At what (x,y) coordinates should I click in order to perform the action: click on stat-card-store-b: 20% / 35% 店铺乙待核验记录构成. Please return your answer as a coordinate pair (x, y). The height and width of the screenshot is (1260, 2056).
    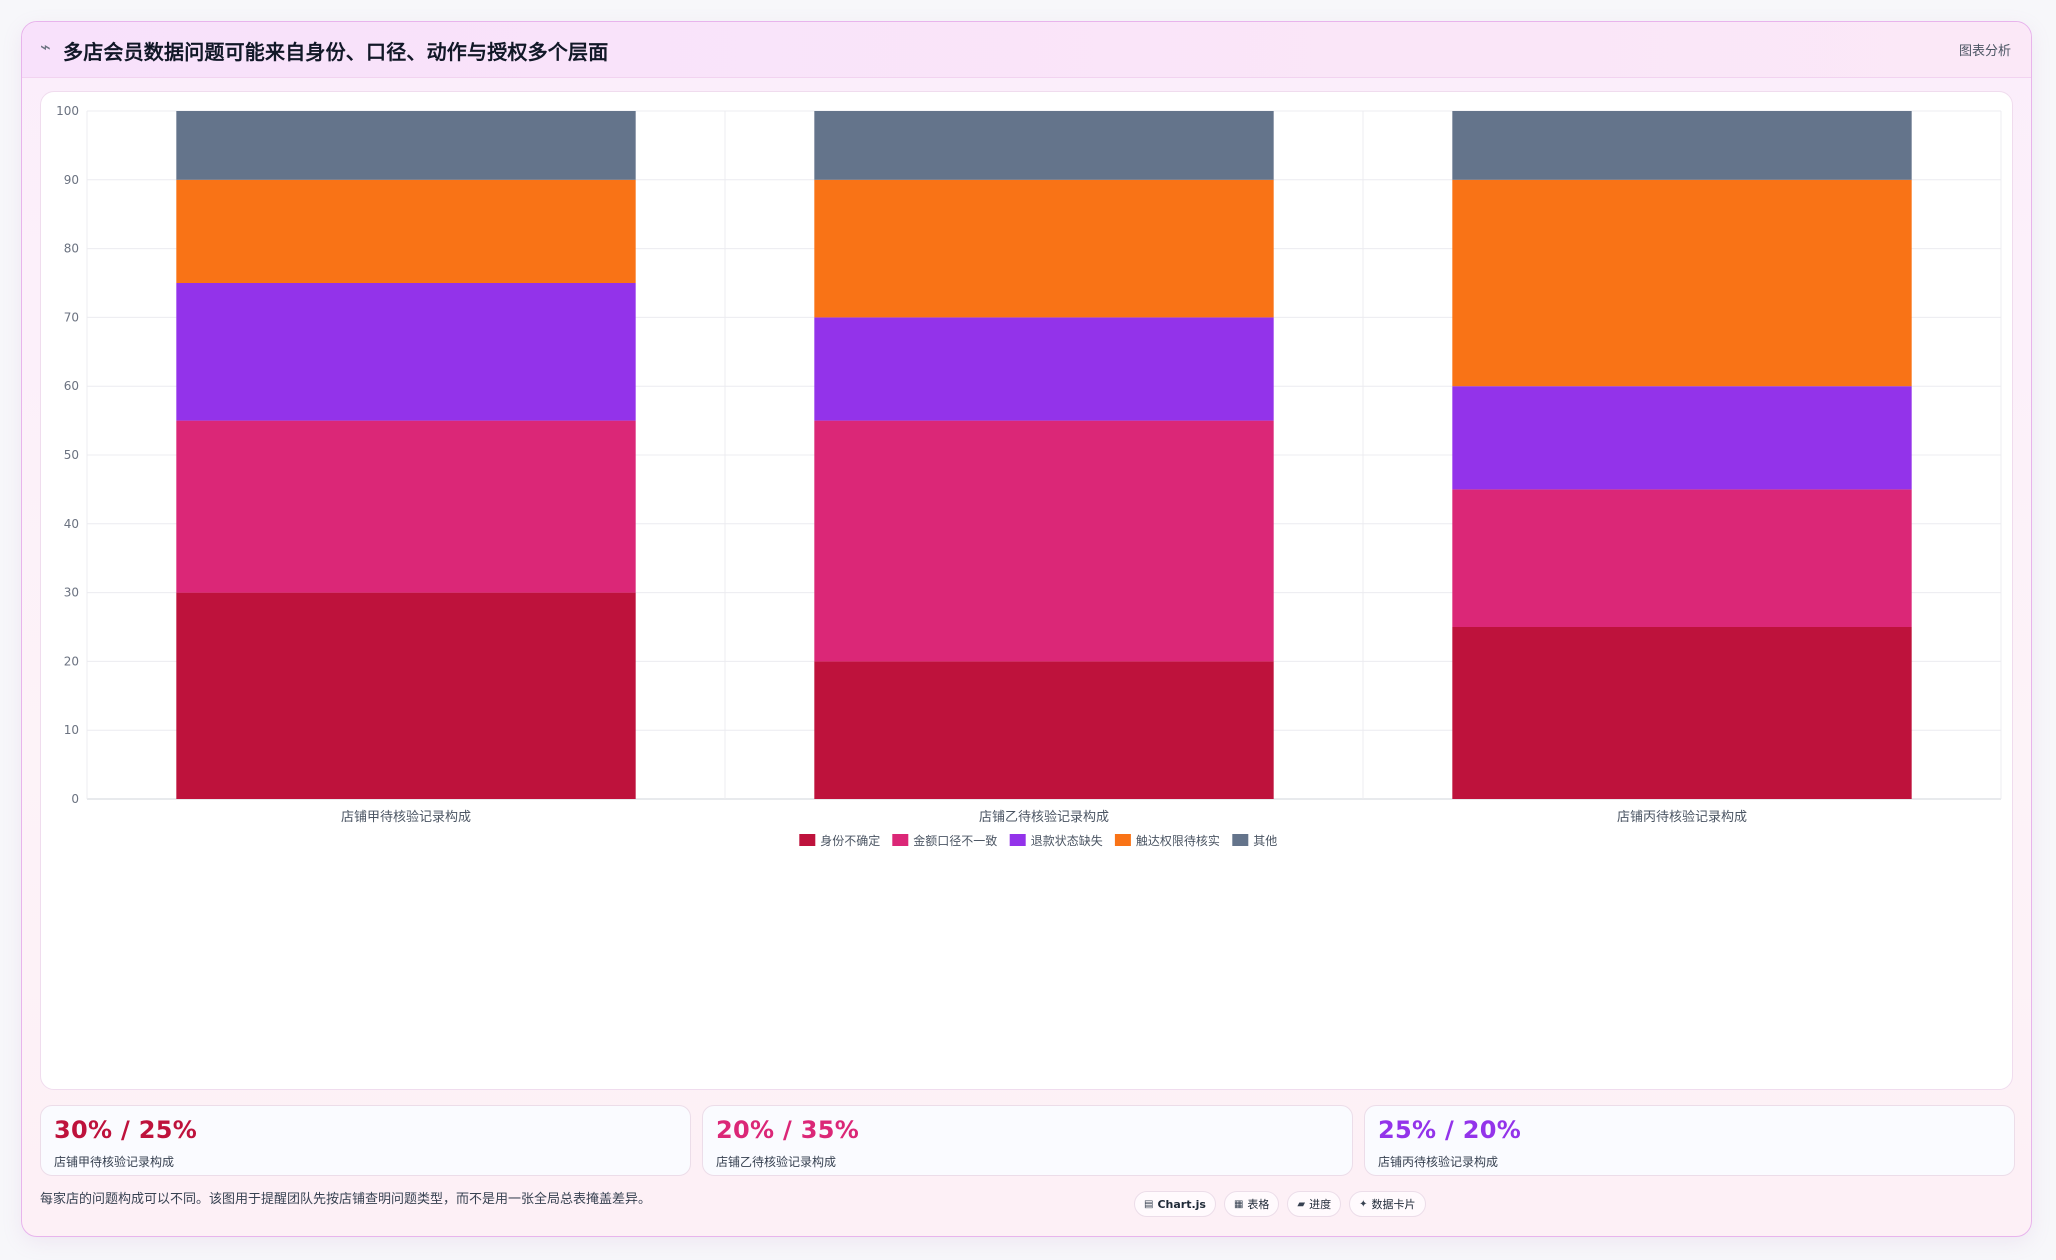
    Looking at the image, I should click on (1027, 1140).